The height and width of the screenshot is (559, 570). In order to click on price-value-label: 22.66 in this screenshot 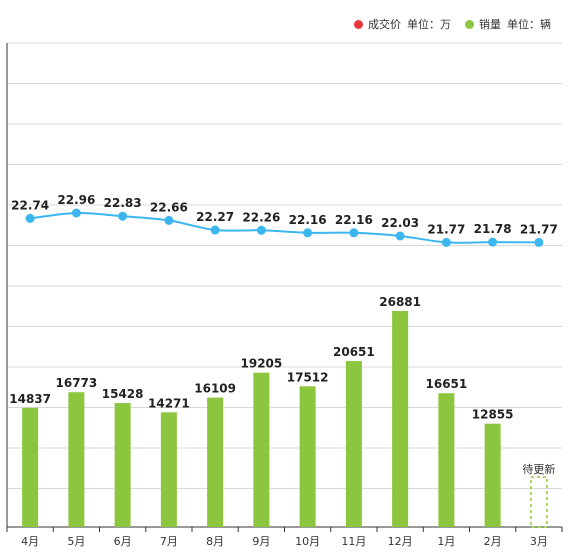, I will do `click(169, 207)`.